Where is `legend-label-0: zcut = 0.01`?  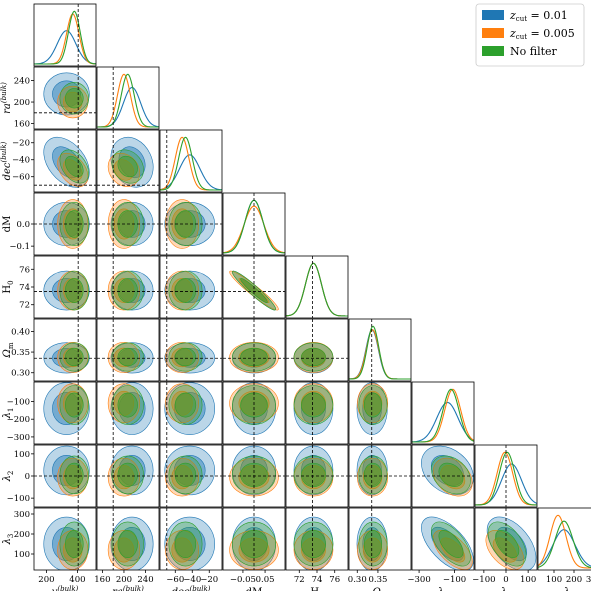
legend-label-0: zcut = 0.01 is located at coordinates (538, 16).